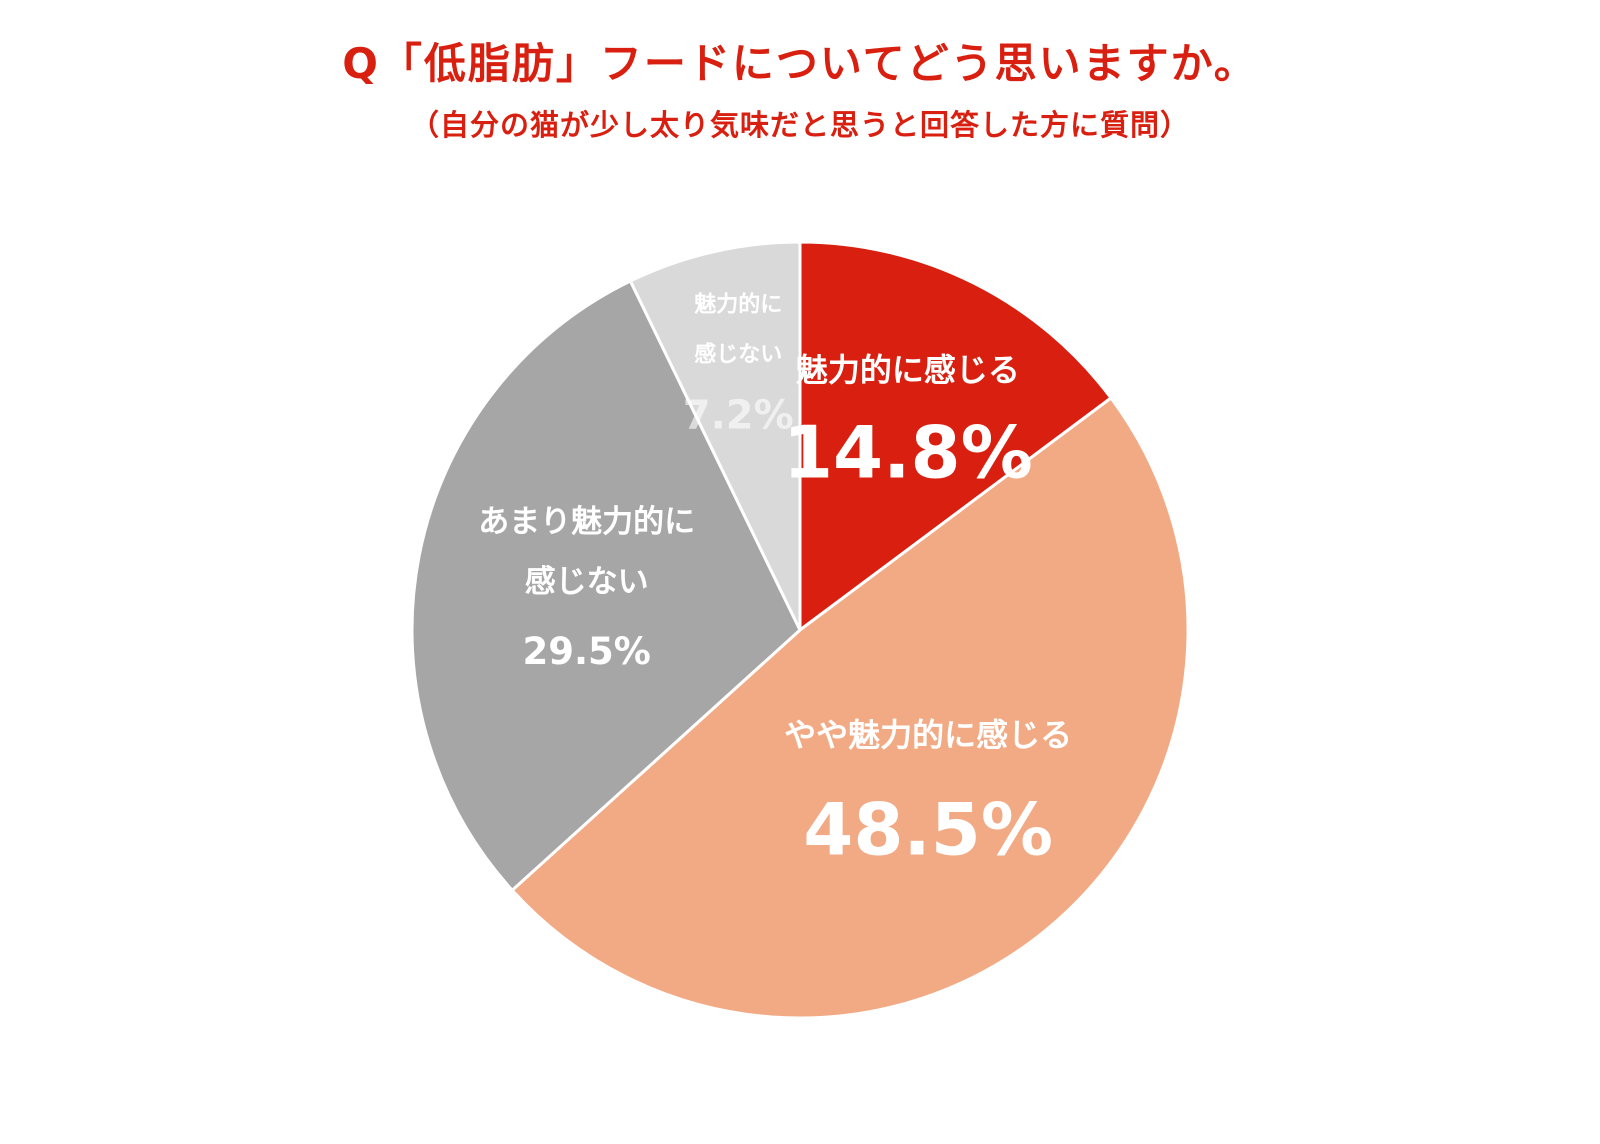 The height and width of the screenshot is (1144, 1600). Describe the element at coordinates (586, 522) in the screenshot. I see `slice-label-3-line-1: あまり魅力的に` at that location.